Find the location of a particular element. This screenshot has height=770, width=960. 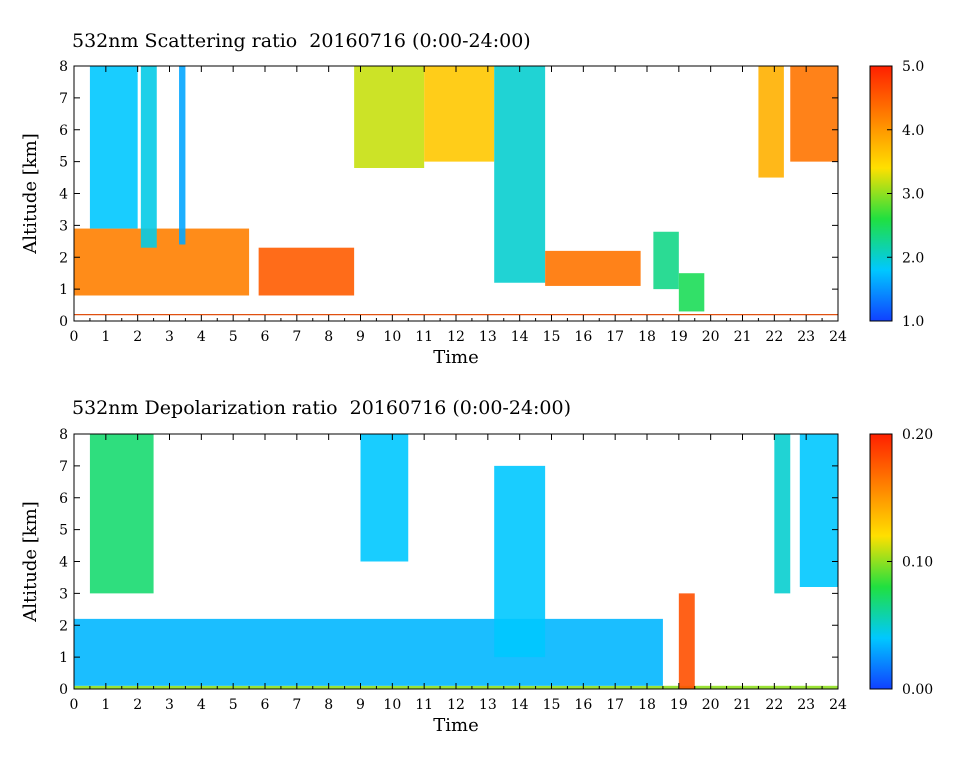

colorbar-tick-label: 4.0 is located at coordinates (913, 131).